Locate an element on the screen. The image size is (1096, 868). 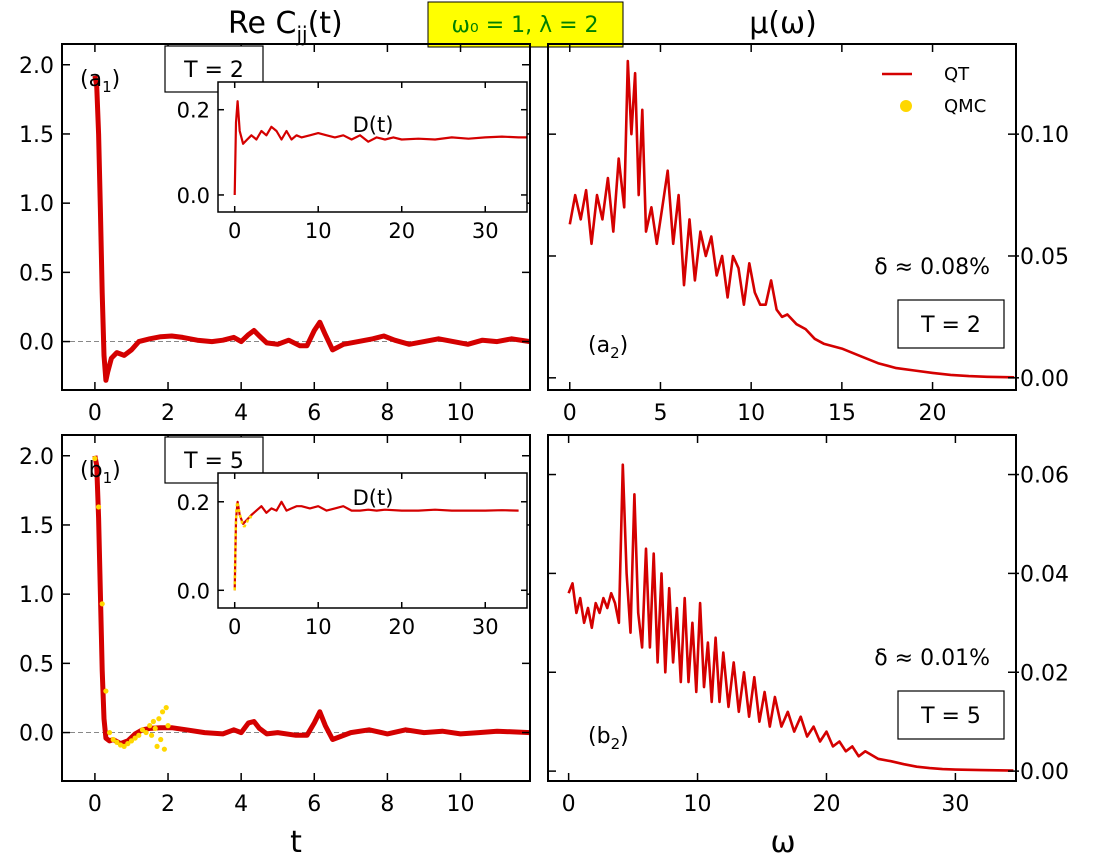
left-column-title: Re Cjj(t) is located at coordinates (285, 26).